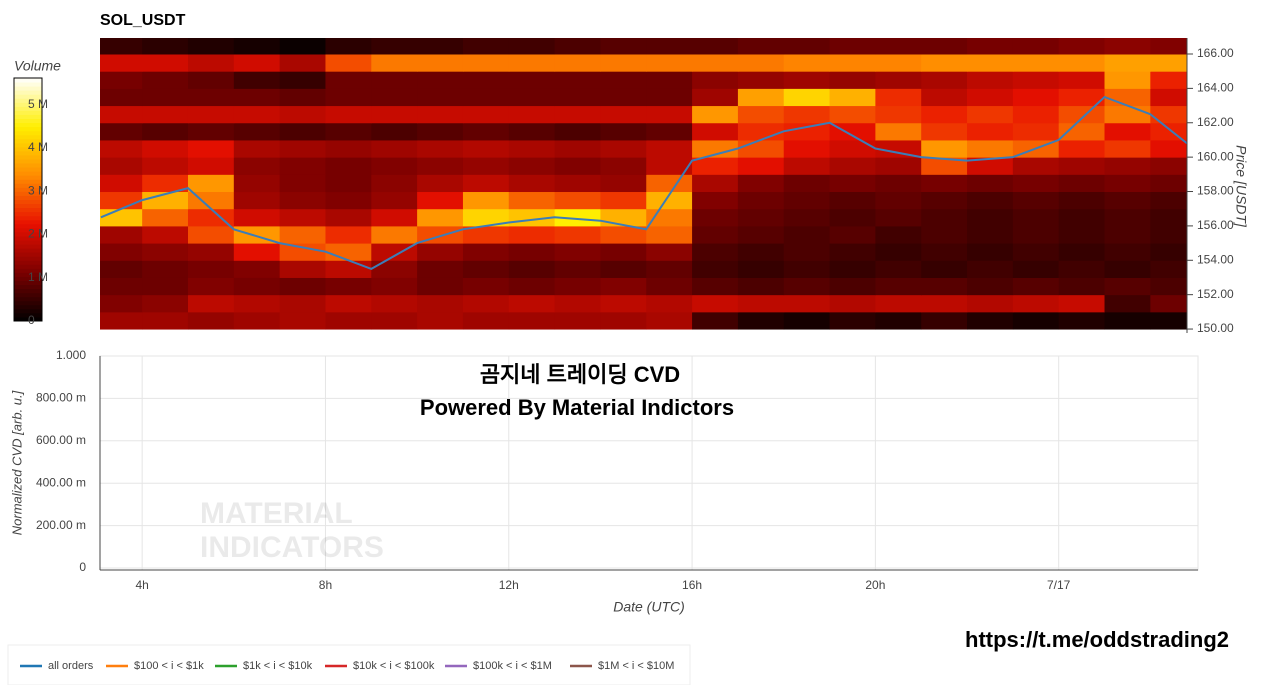 Image resolution: width=1280 pixels, height=685 pixels. I want to click on chart-title: SOL_USDT, so click(143, 20).